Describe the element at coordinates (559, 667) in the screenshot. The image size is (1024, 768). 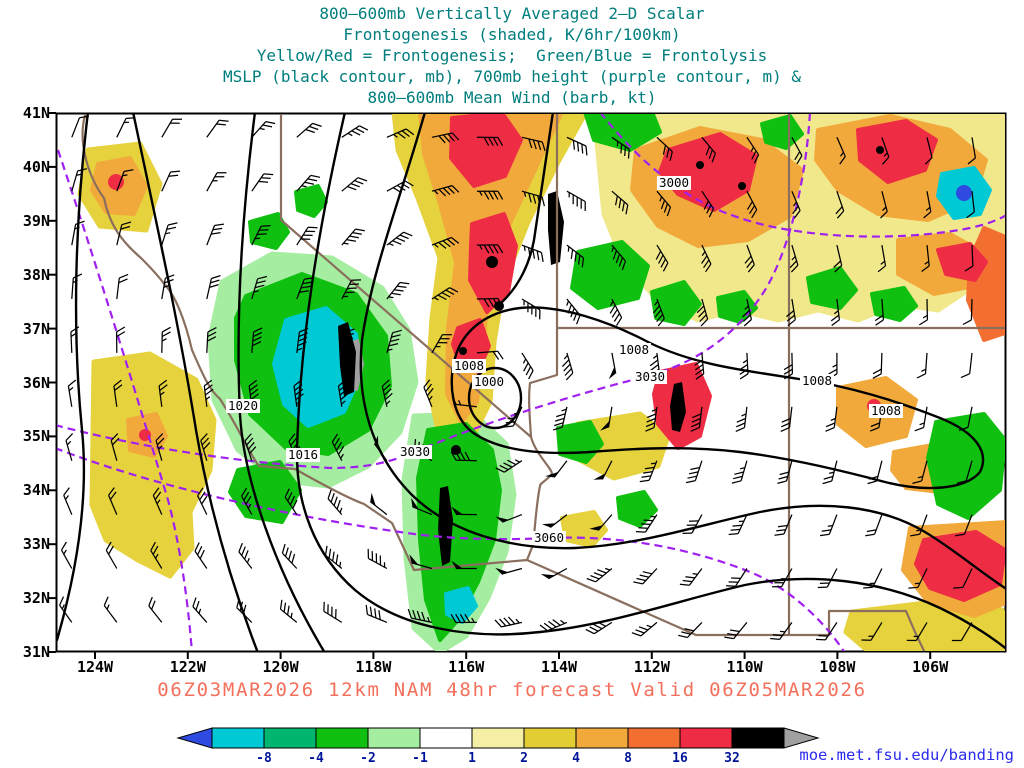
I see `lon-tick-label: 114W` at that location.